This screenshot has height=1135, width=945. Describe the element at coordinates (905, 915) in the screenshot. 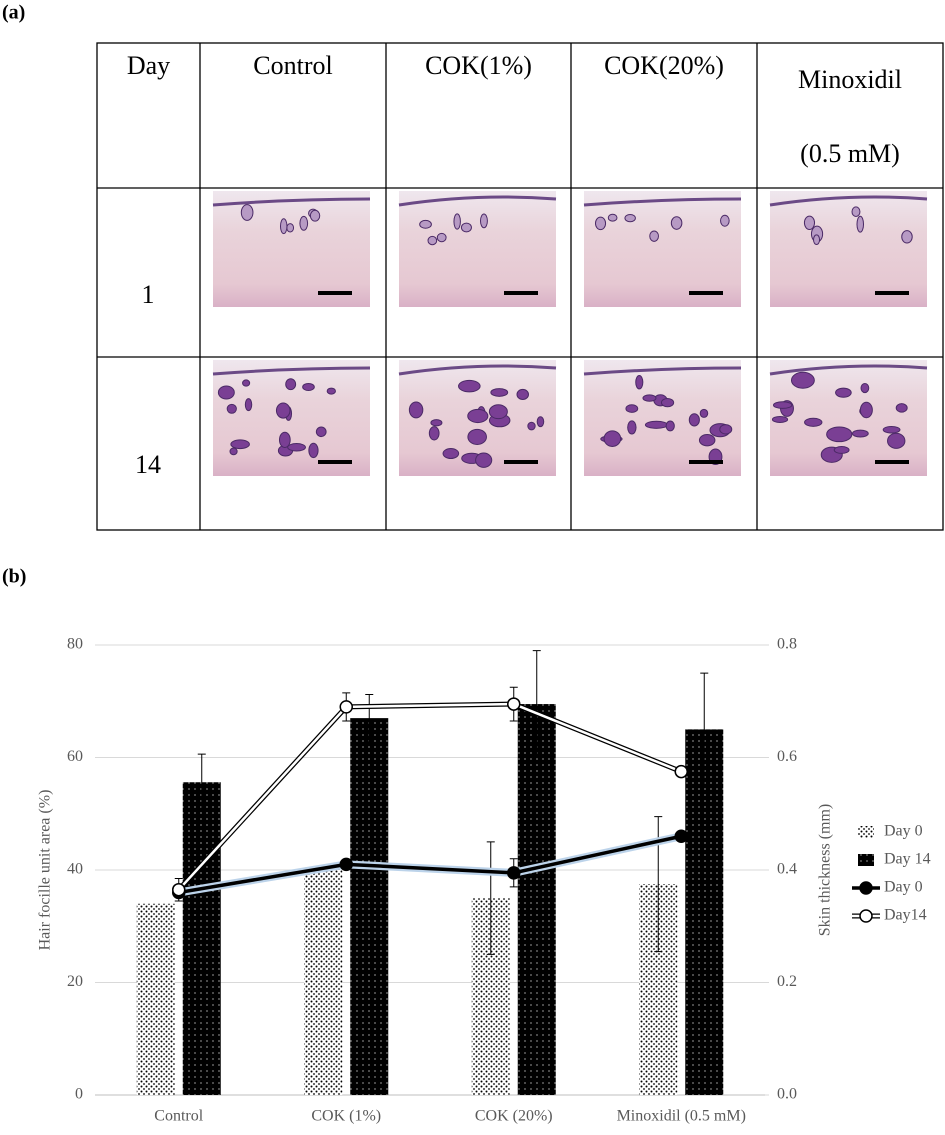

I see `legend-label: Day14` at that location.